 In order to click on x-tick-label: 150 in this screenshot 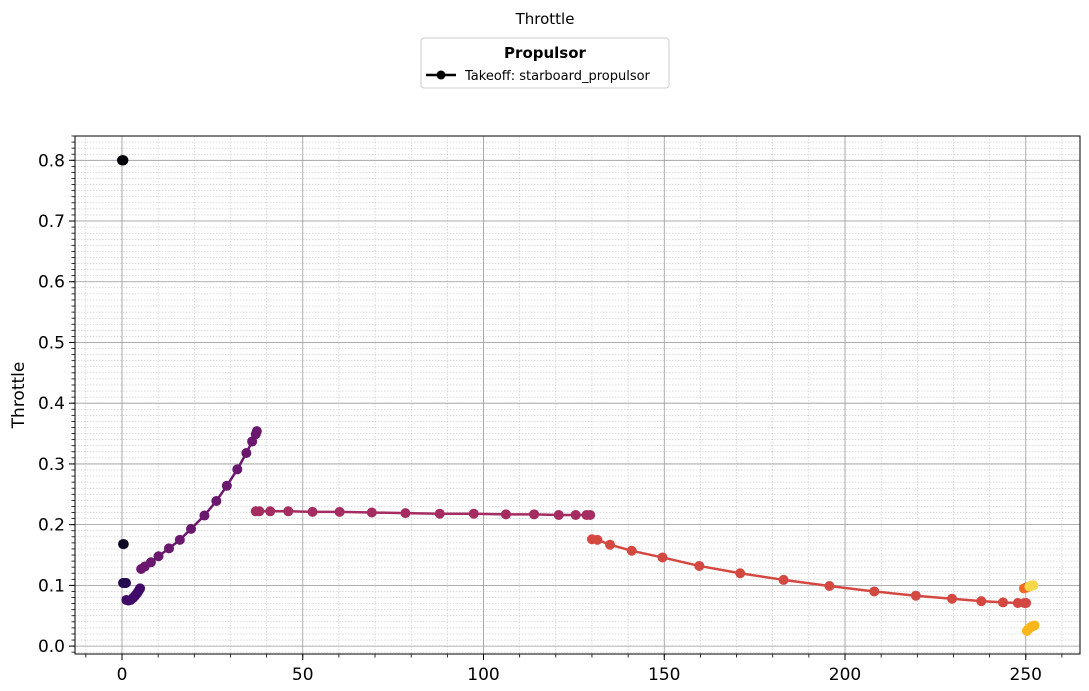, I will do `click(664, 675)`.